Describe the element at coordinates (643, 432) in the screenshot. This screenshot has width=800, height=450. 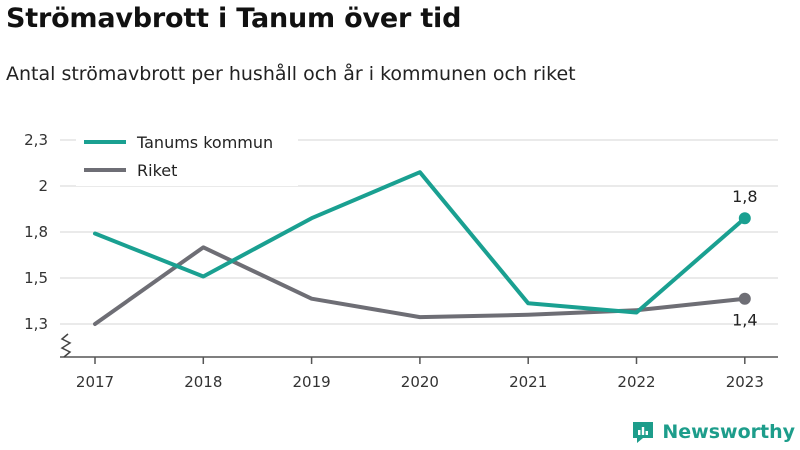
I see `newsworthy-logo-icon` at that location.